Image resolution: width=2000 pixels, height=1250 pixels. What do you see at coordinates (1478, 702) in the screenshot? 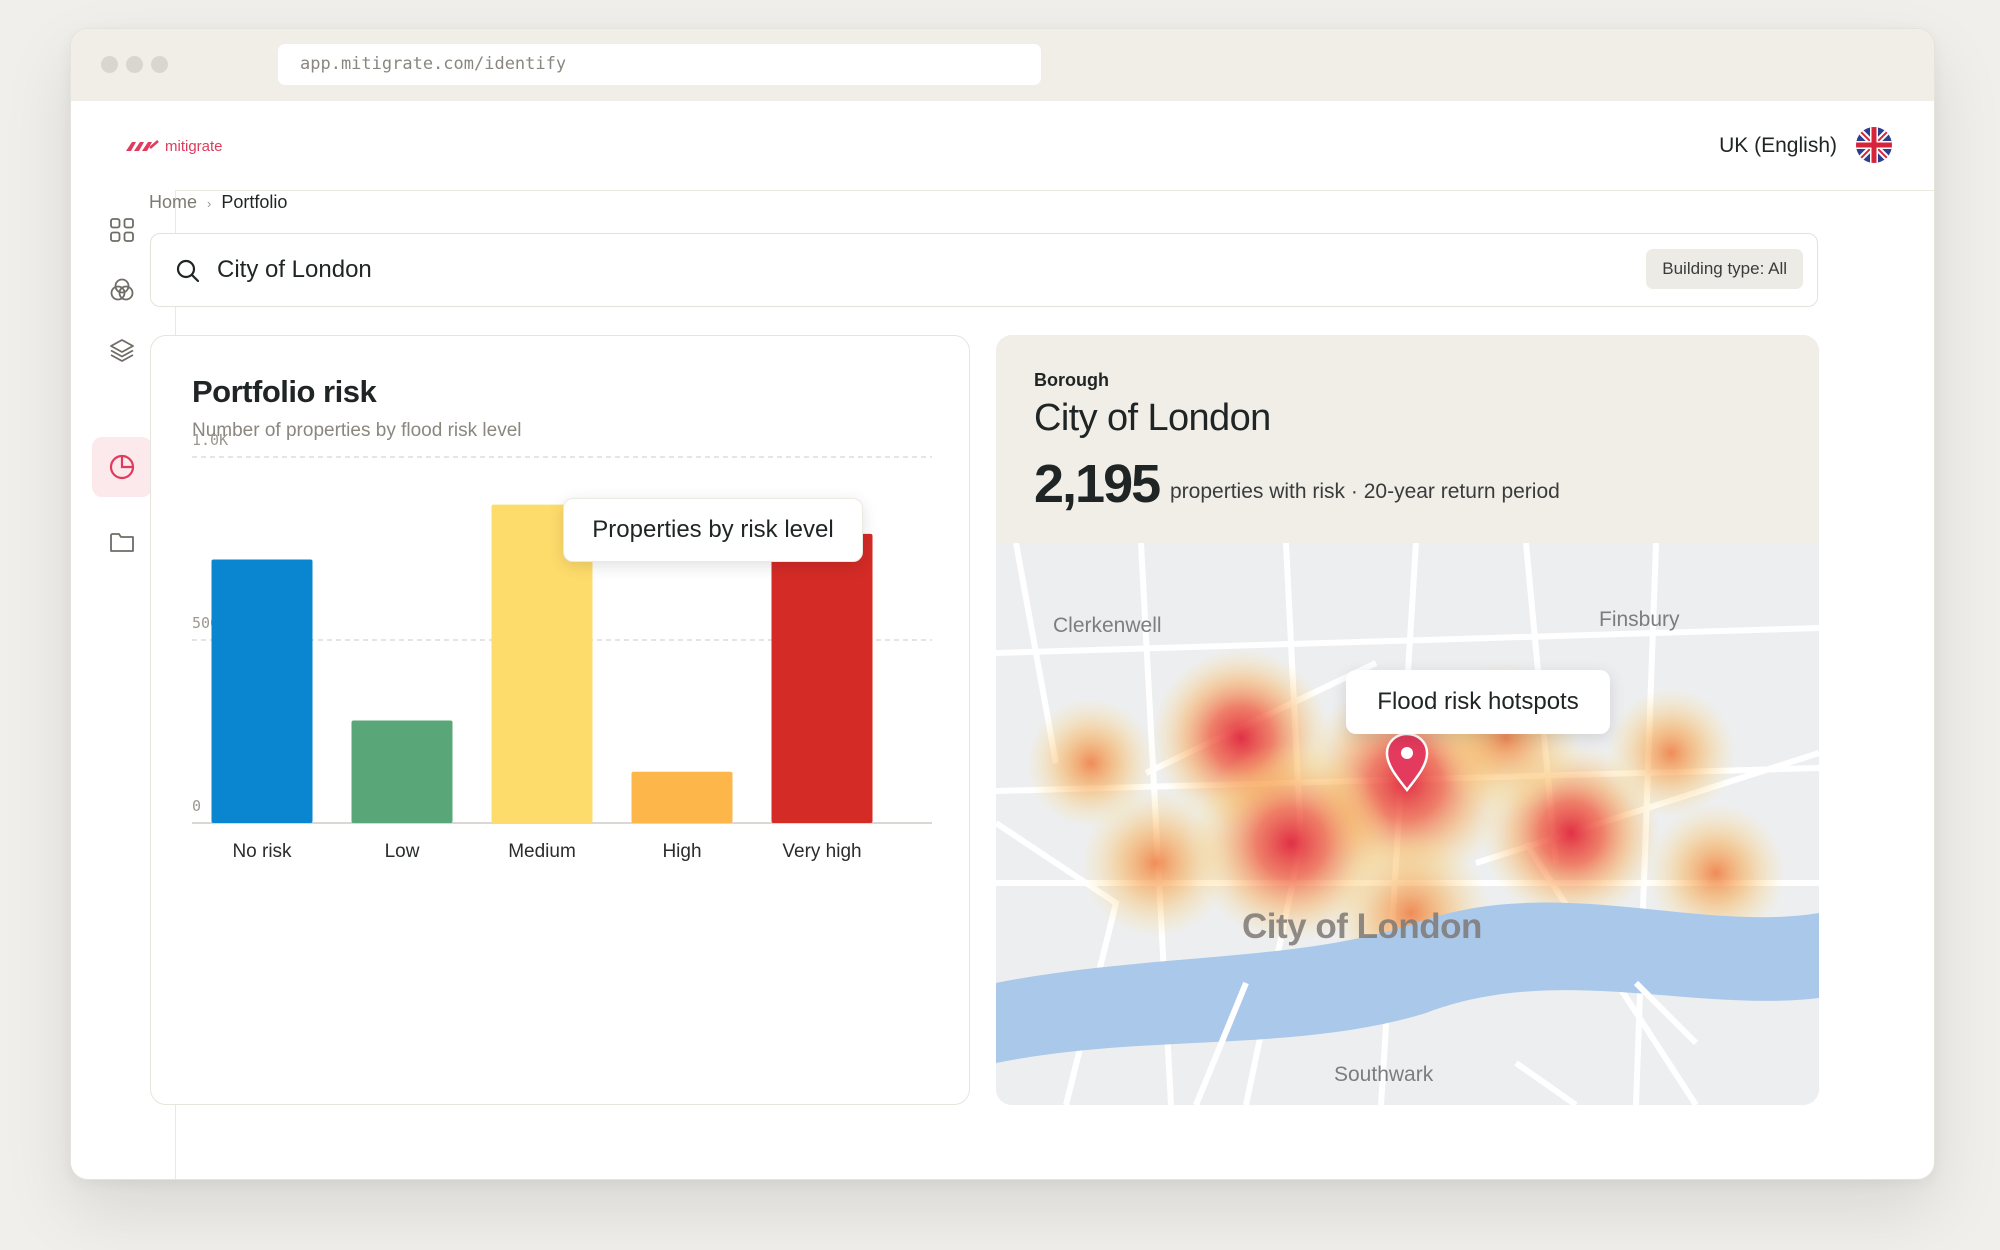
I see `map-tooltip: Flood risk hotspots` at bounding box center [1478, 702].